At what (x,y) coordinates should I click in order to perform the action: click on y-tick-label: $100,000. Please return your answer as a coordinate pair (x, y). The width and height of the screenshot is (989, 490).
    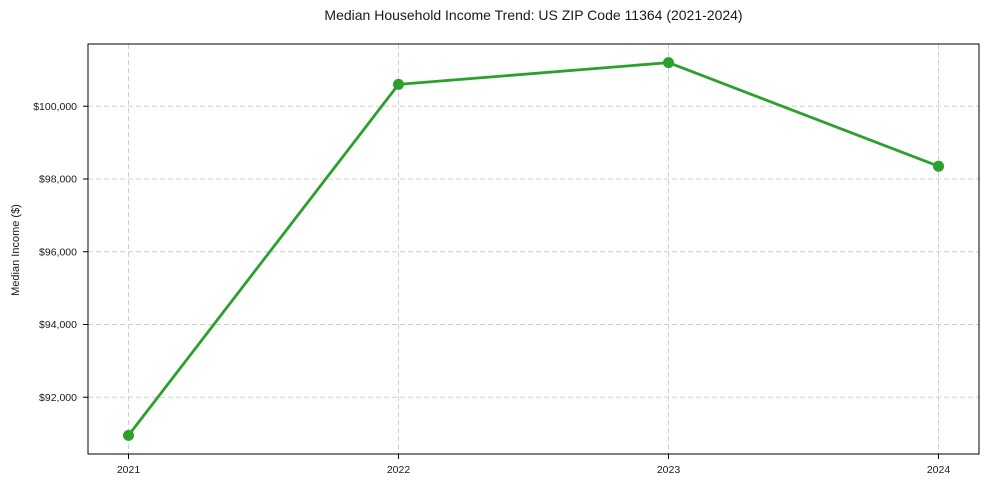
    Looking at the image, I should click on (55, 107).